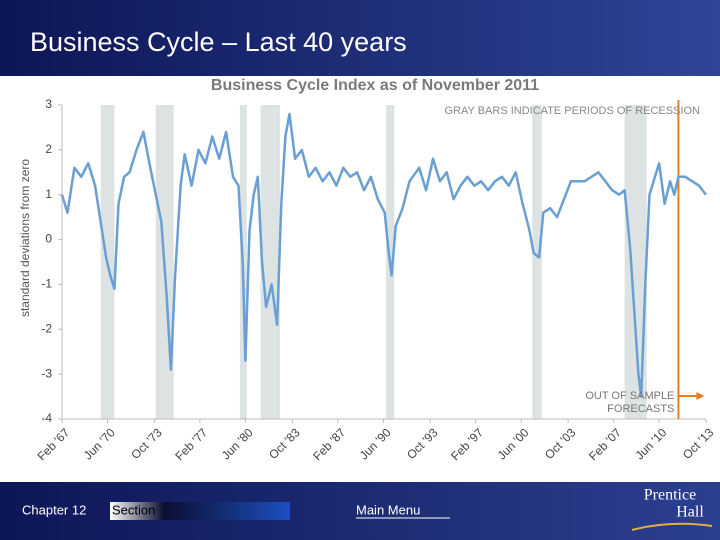 The width and height of the screenshot is (720, 540). What do you see at coordinates (388, 509) in the screenshot?
I see `main-menu-link: Main Menu` at bounding box center [388, 509].